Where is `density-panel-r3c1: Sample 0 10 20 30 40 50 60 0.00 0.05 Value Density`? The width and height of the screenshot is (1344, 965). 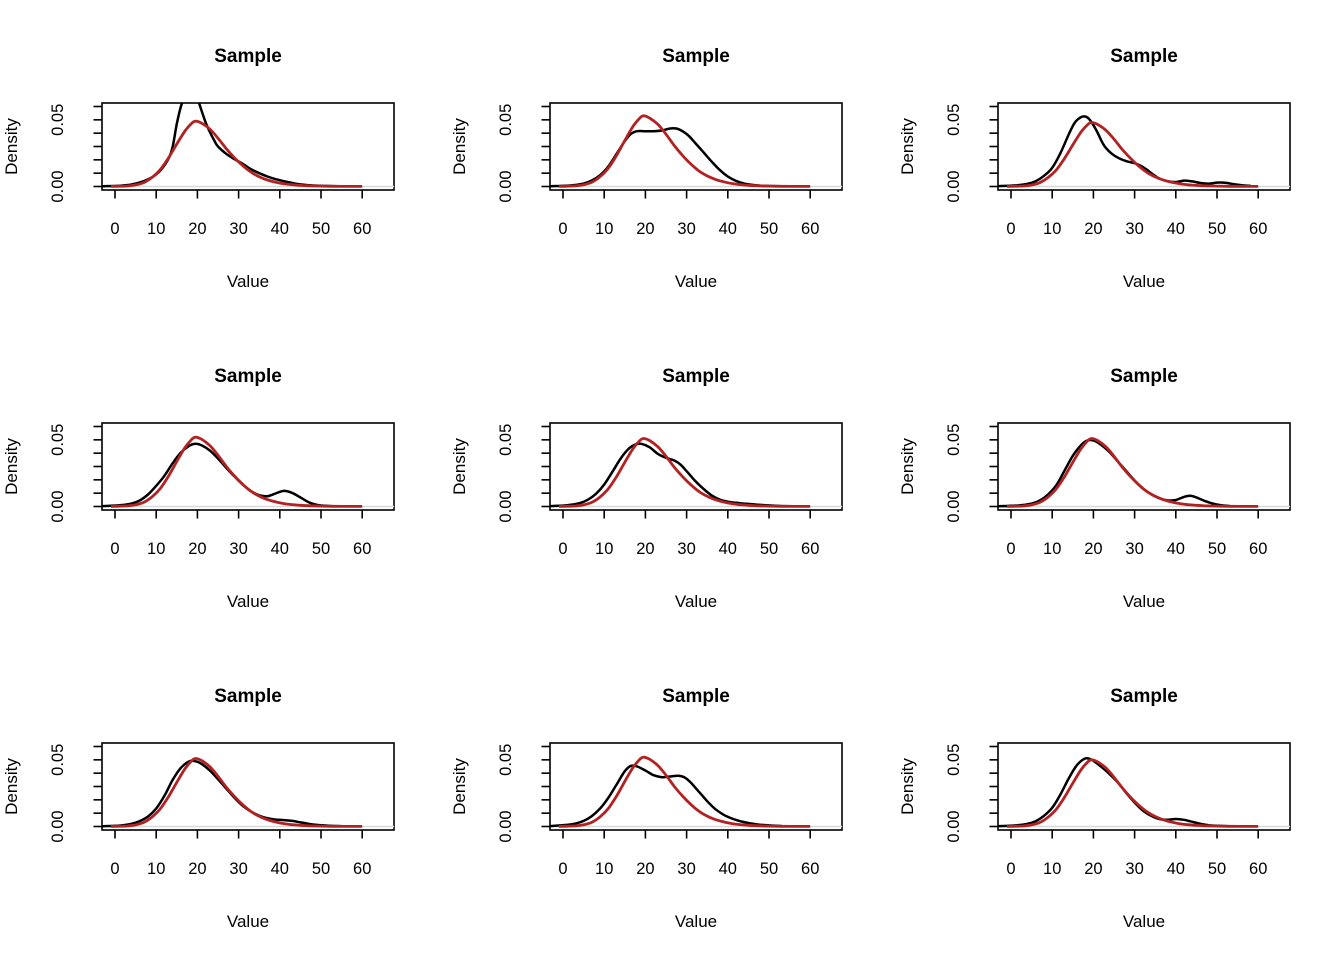
density-panel-r3c1: Sample 0 10 20 30 40 50 60 0.00 0.05 Value Density is located at coordinates (224, 800).